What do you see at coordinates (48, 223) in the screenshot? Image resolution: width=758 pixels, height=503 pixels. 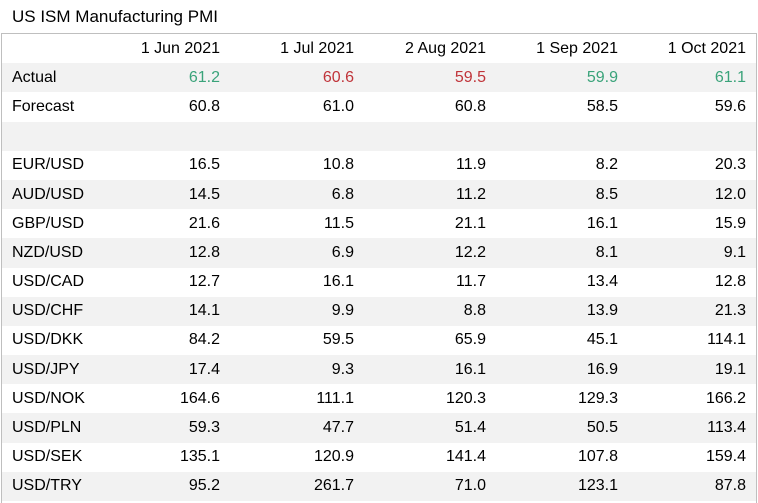 I see `row-label: GBP/USD` at bounding box center [48, 223].